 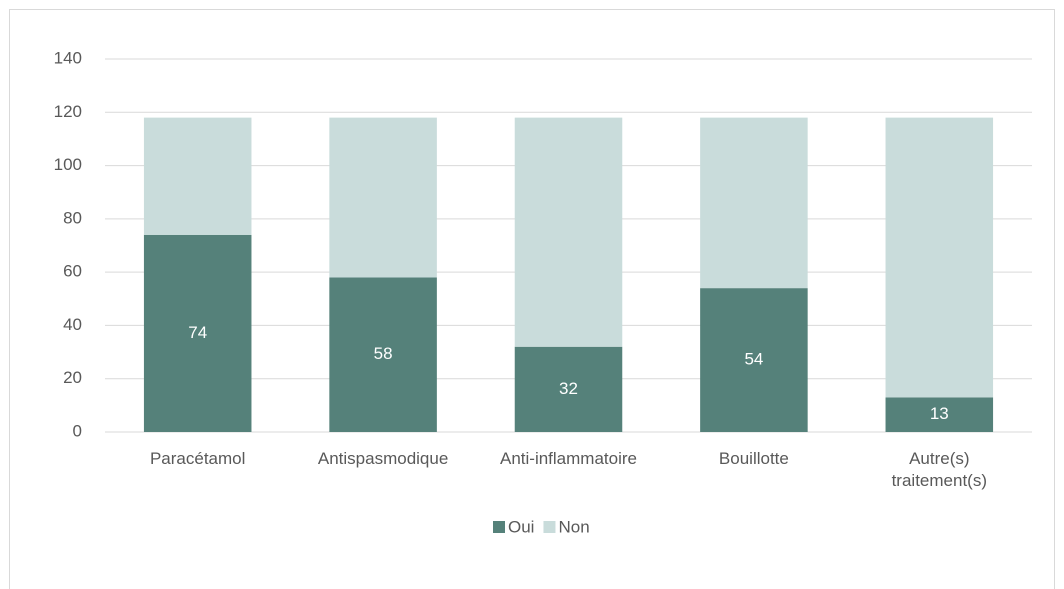 I want to click on x-tick-label: Antispasmodique, so click(x=383, y=458).